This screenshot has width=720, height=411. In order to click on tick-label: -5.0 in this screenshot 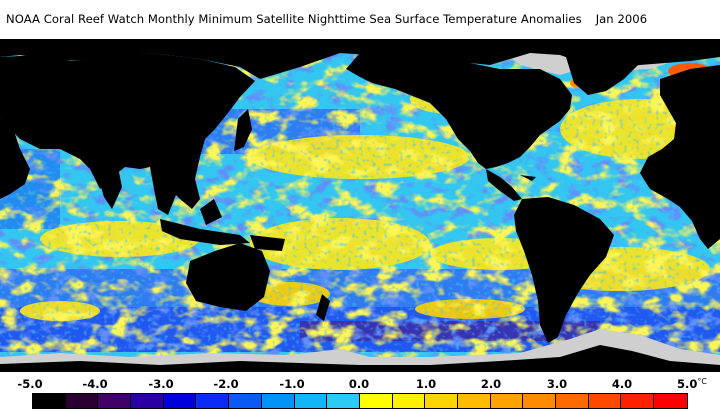, I will do `click(30, 384)`.